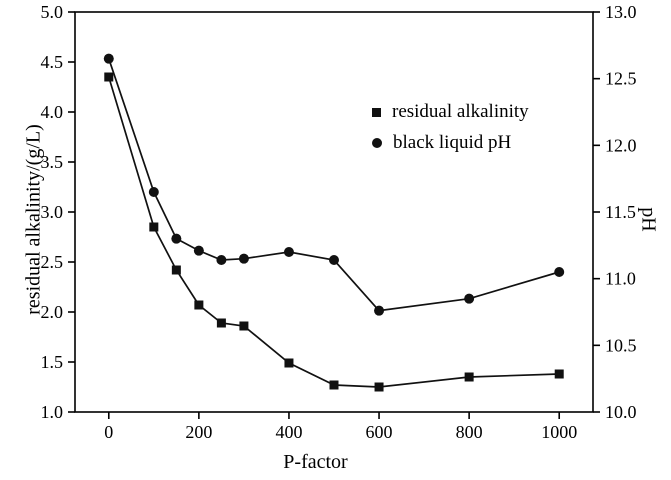  I want to click on left-y-tick-label: 2.0, so click(52, 312).